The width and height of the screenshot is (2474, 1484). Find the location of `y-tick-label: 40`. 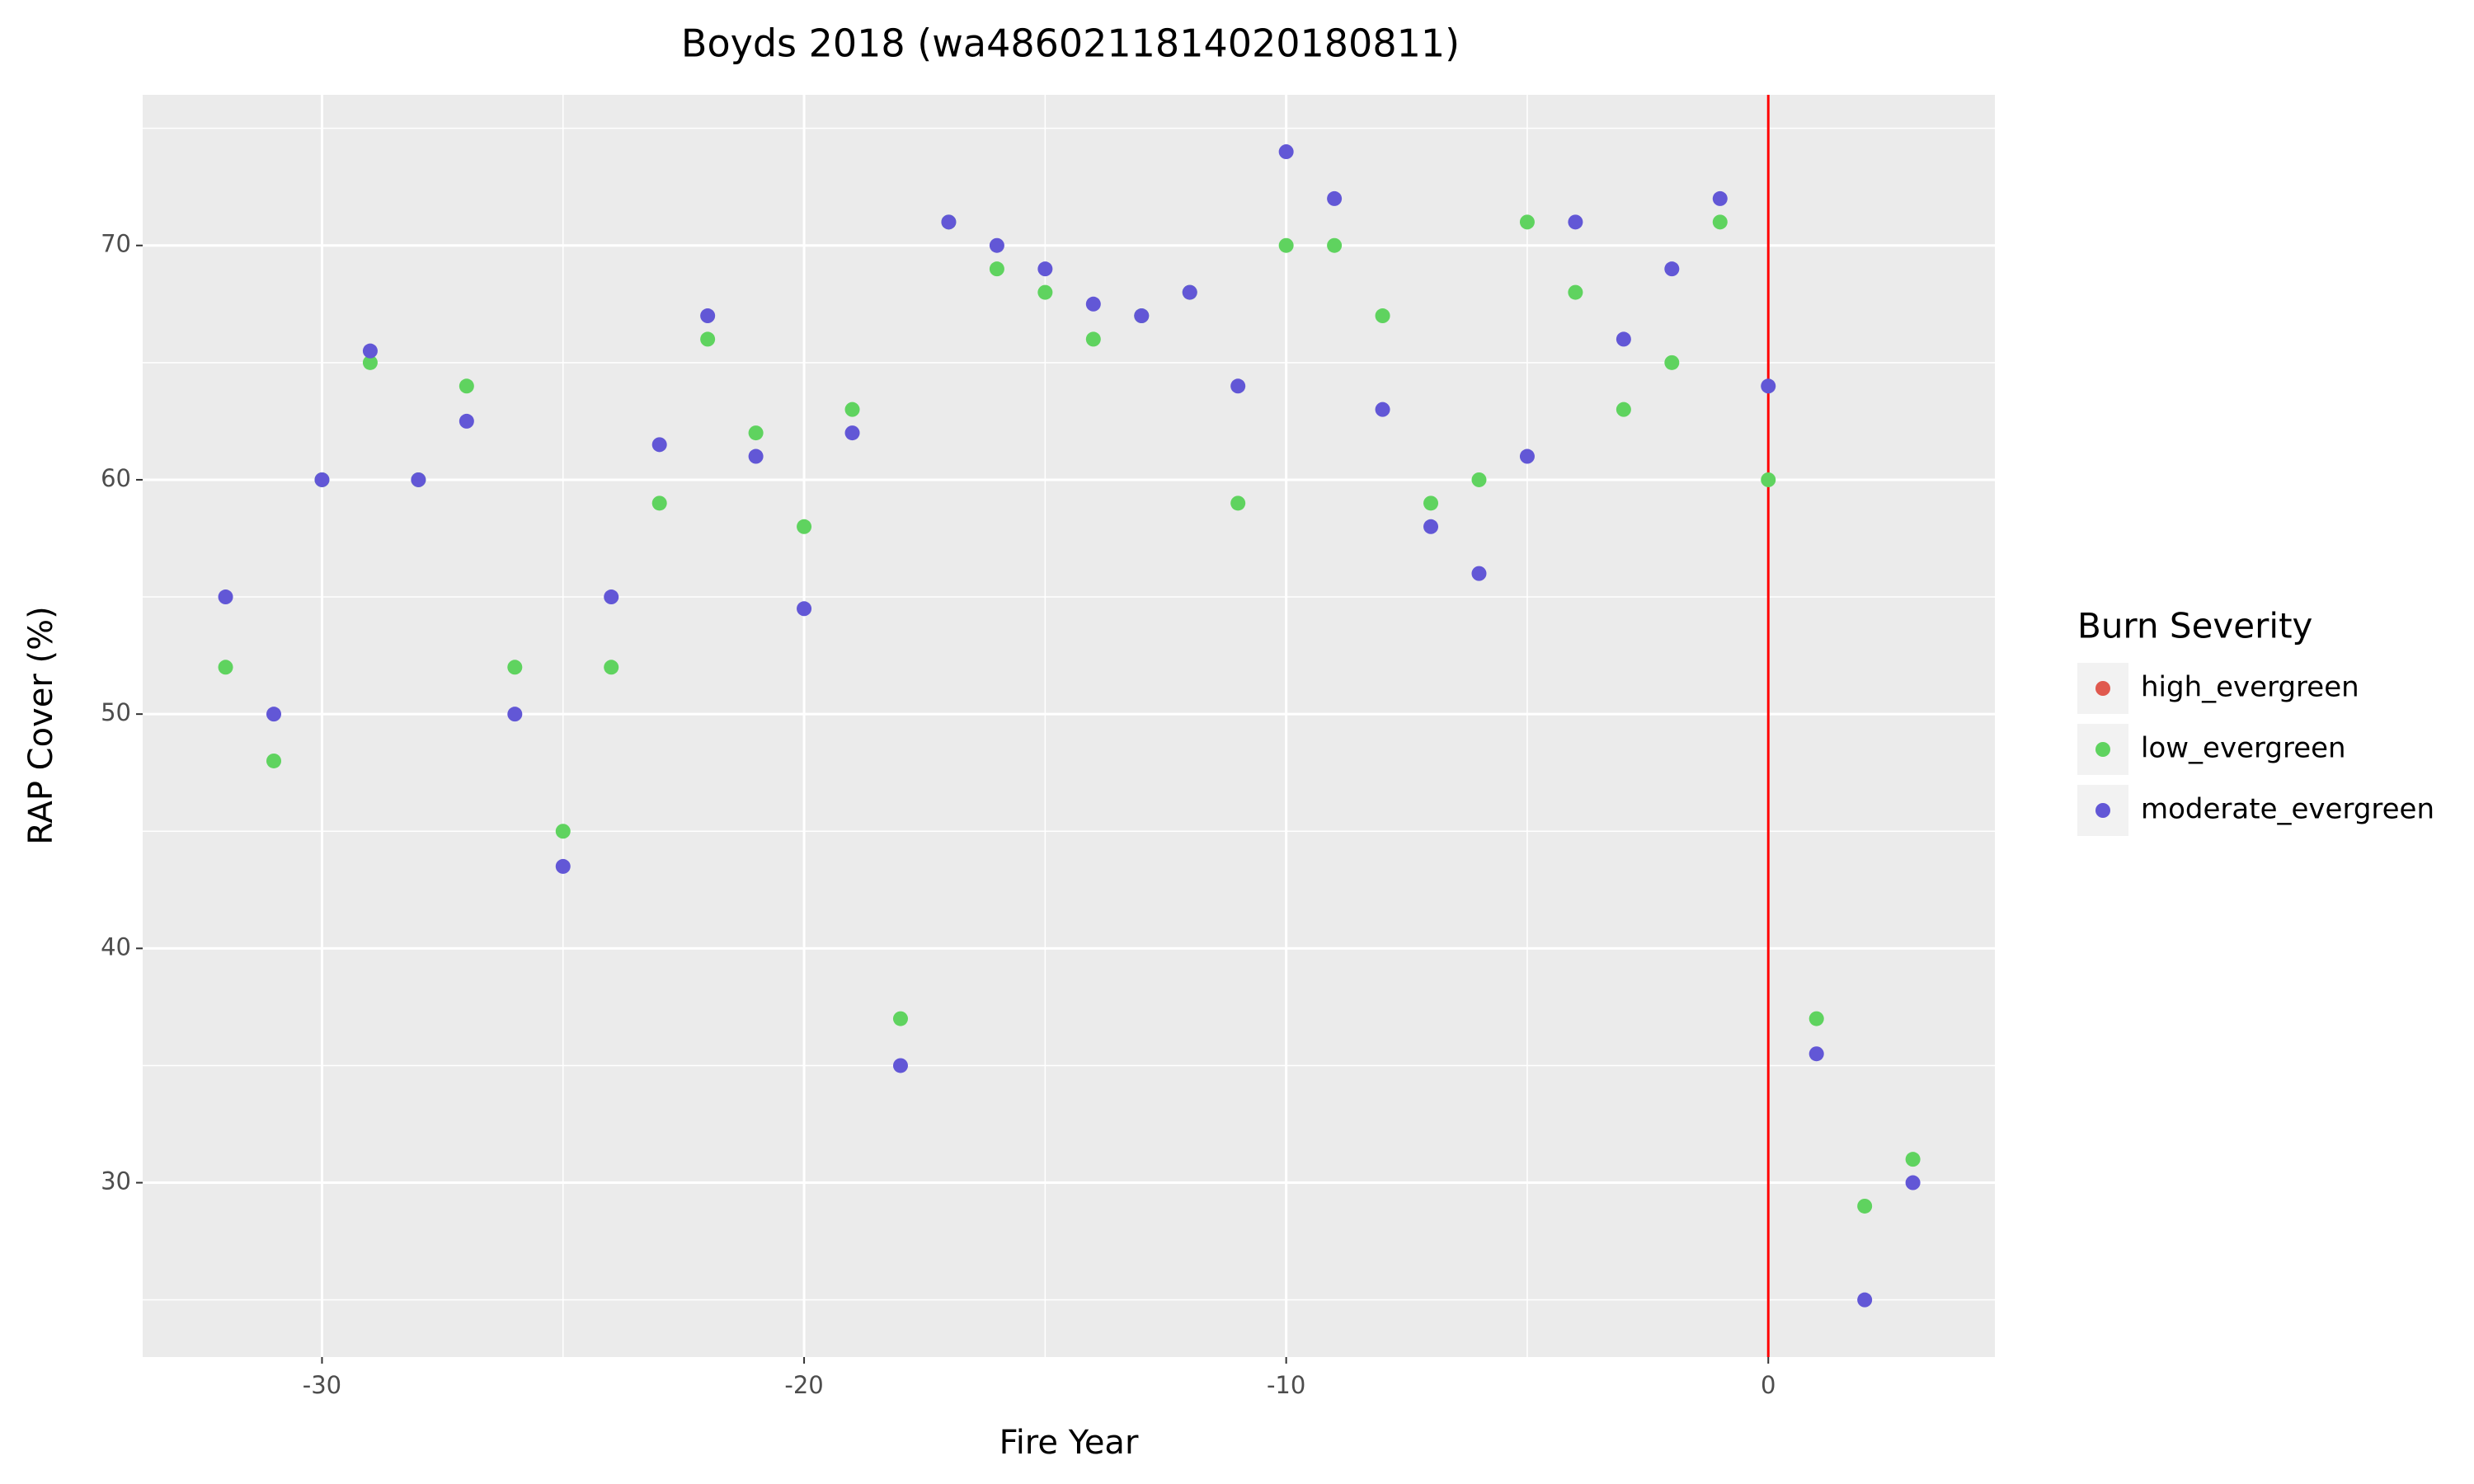

y-tick-label: 40 is located at coordinates (116, 946).